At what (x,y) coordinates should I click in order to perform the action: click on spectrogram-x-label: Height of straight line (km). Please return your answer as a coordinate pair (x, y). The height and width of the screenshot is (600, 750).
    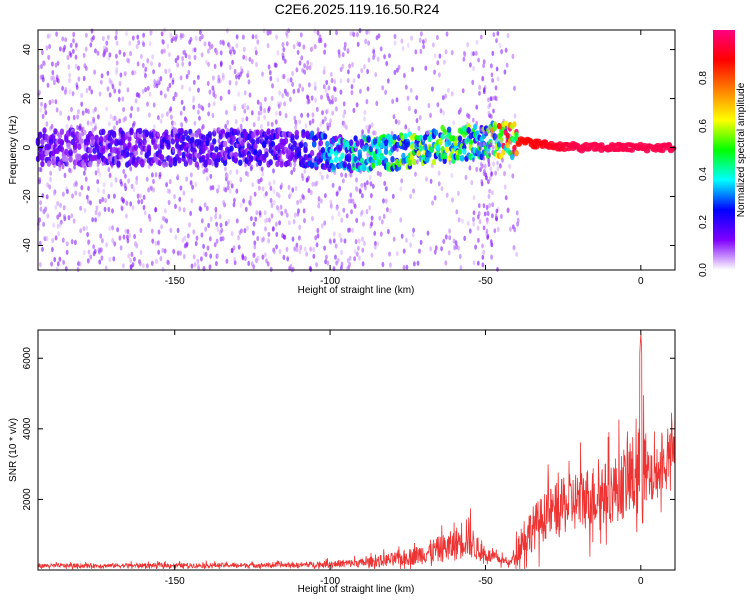
    Looking at the image, I should click on (356, 290).